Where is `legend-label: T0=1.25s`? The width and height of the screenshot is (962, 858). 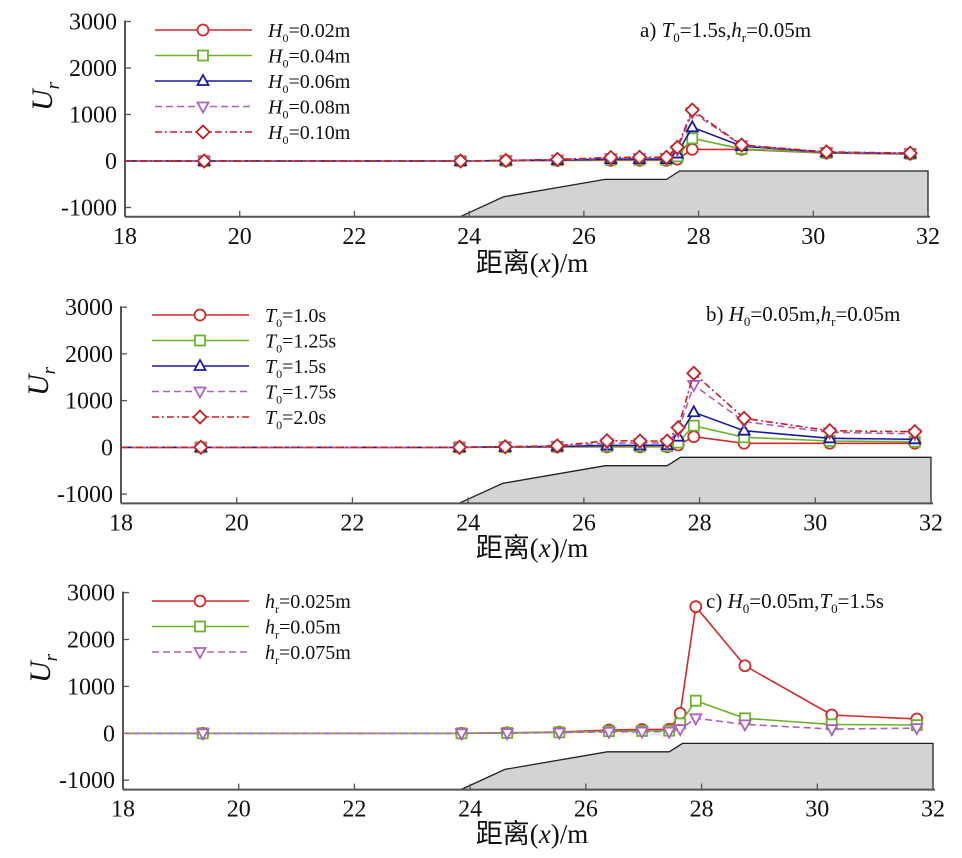 legend-label: T0=1.25s is located at coordinates (300, 343).